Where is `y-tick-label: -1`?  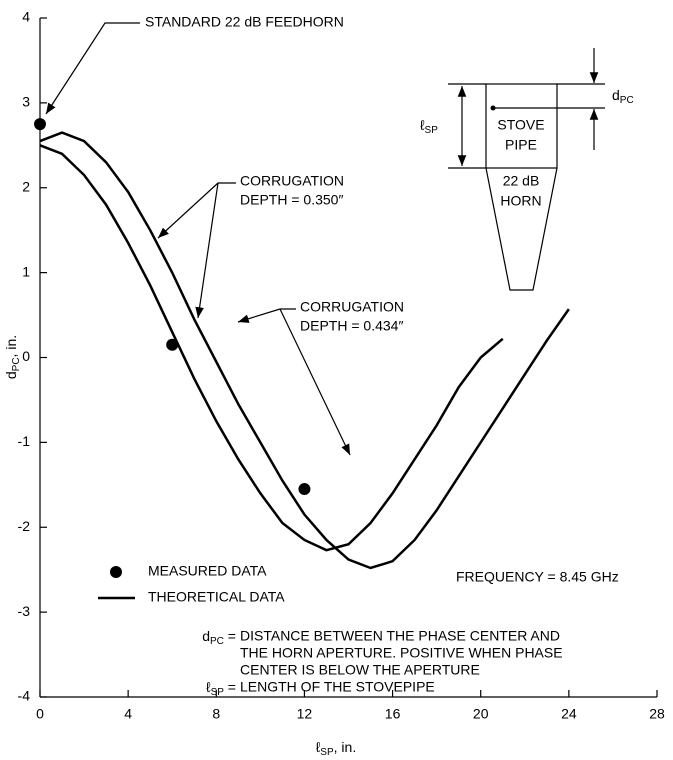 y-tick-label: -1 is located at coordinates (24, 441).